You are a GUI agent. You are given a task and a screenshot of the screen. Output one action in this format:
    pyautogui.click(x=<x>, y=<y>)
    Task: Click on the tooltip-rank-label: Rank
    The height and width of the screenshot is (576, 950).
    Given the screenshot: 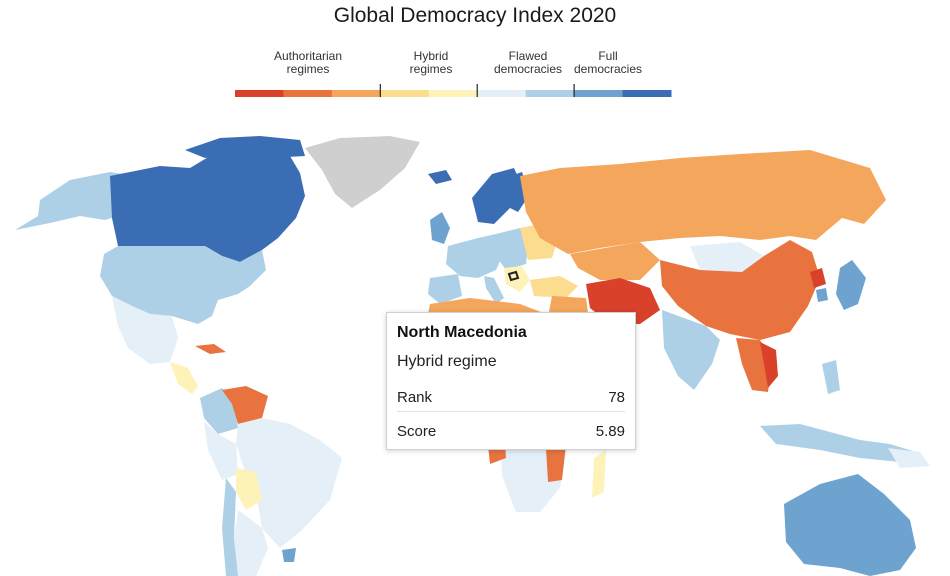 What is the action you would take?
    pyautogui.click(x=415, y=397)
    